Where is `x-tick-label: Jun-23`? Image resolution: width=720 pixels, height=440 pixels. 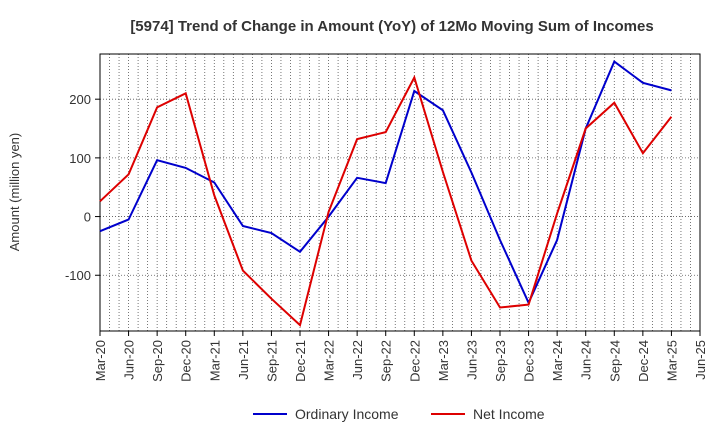
x-tick-label: Jun-23 is located at coordinates (471, 360).